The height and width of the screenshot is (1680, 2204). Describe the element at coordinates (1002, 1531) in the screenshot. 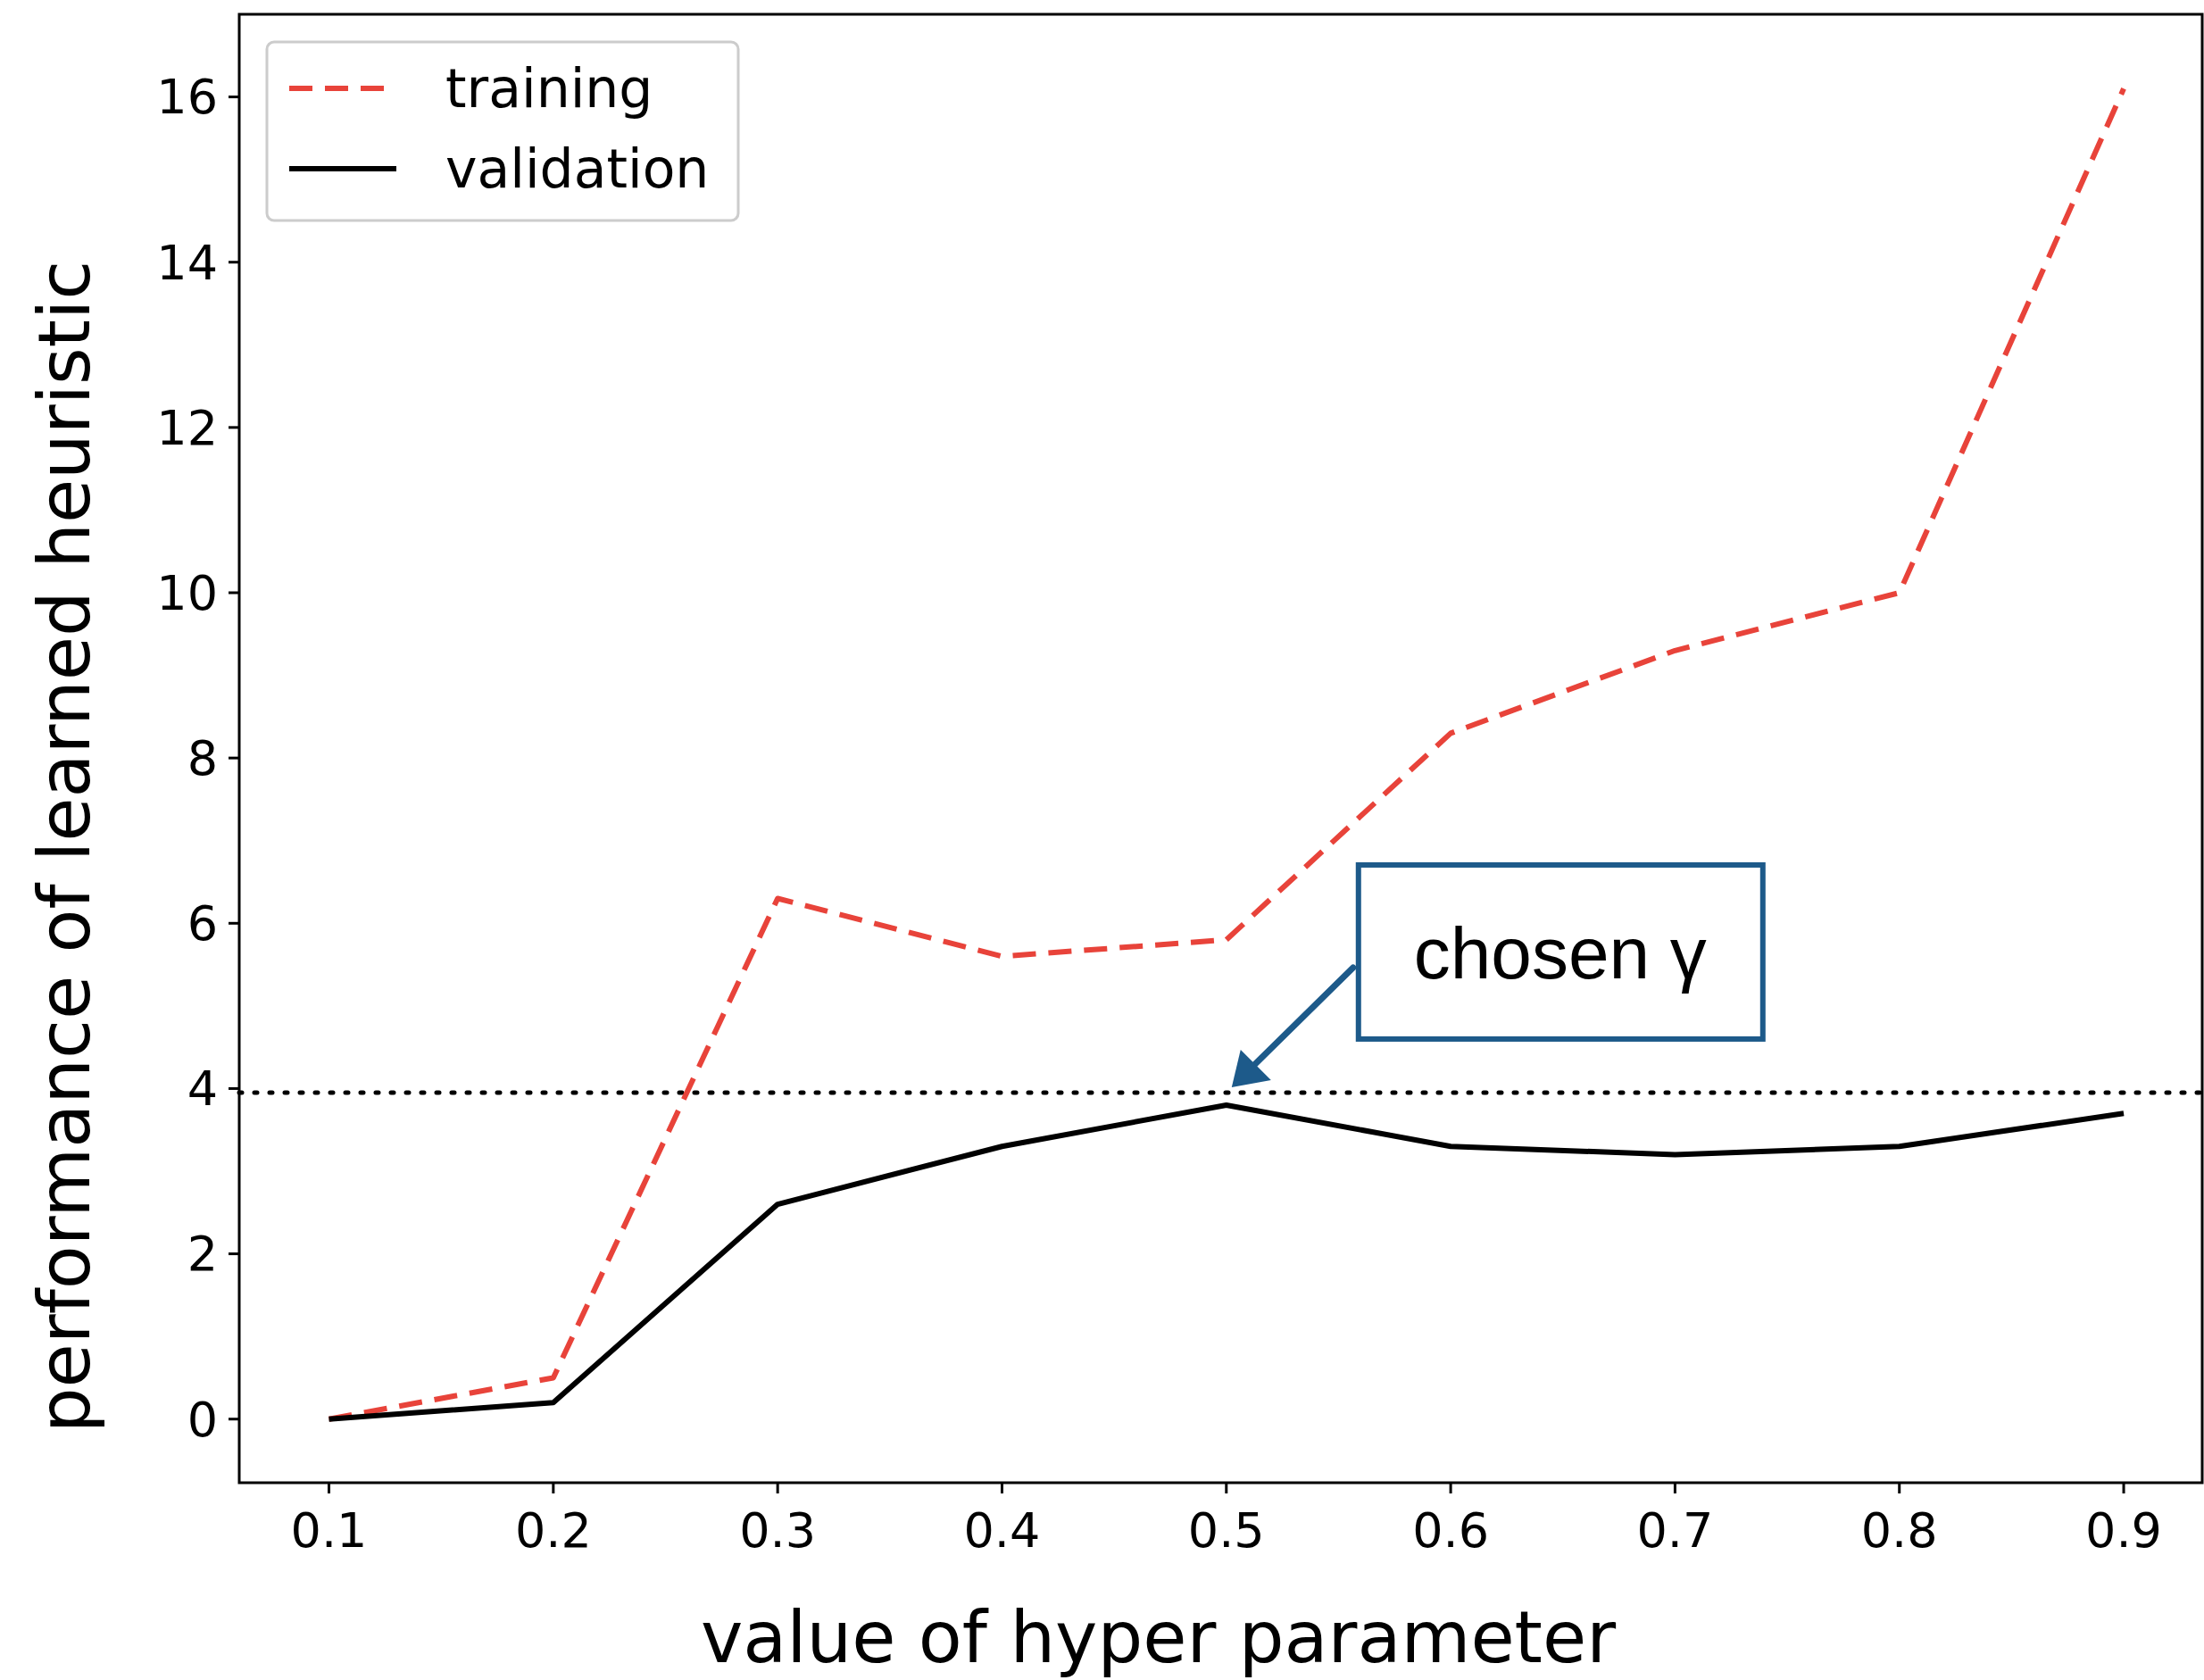

I see `x-tick-label: 0.4` at that location.